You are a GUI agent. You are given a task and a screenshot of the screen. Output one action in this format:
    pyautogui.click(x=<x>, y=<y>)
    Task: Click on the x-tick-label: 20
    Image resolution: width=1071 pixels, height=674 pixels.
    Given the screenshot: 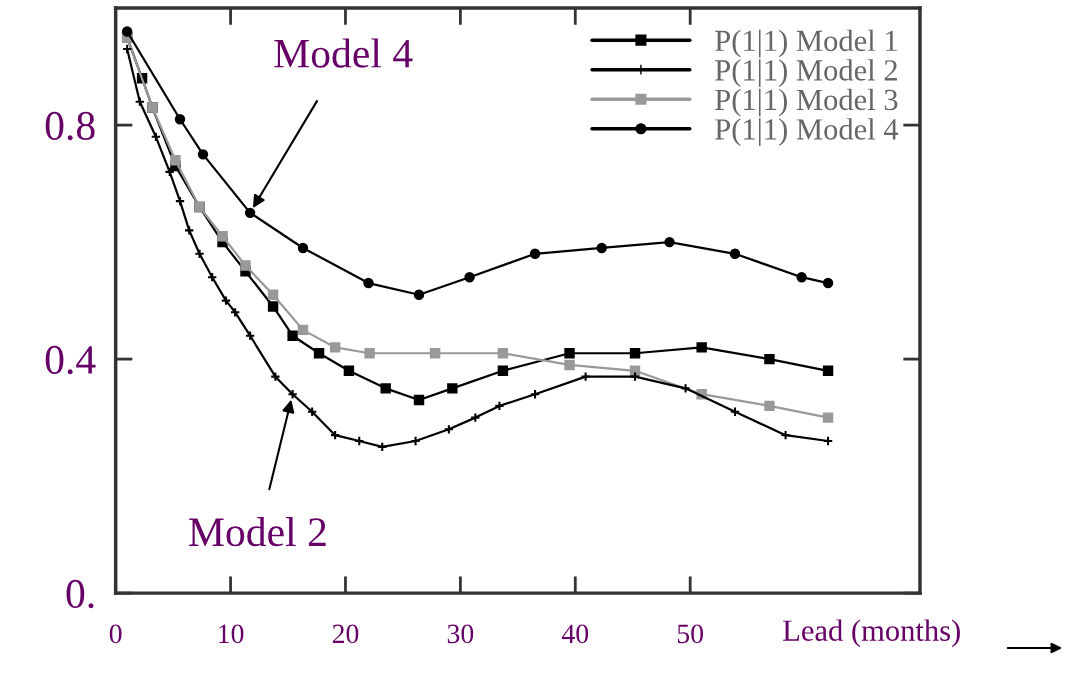 What is the action you would take?
    pyautogui.click(x=345, y=634)
    